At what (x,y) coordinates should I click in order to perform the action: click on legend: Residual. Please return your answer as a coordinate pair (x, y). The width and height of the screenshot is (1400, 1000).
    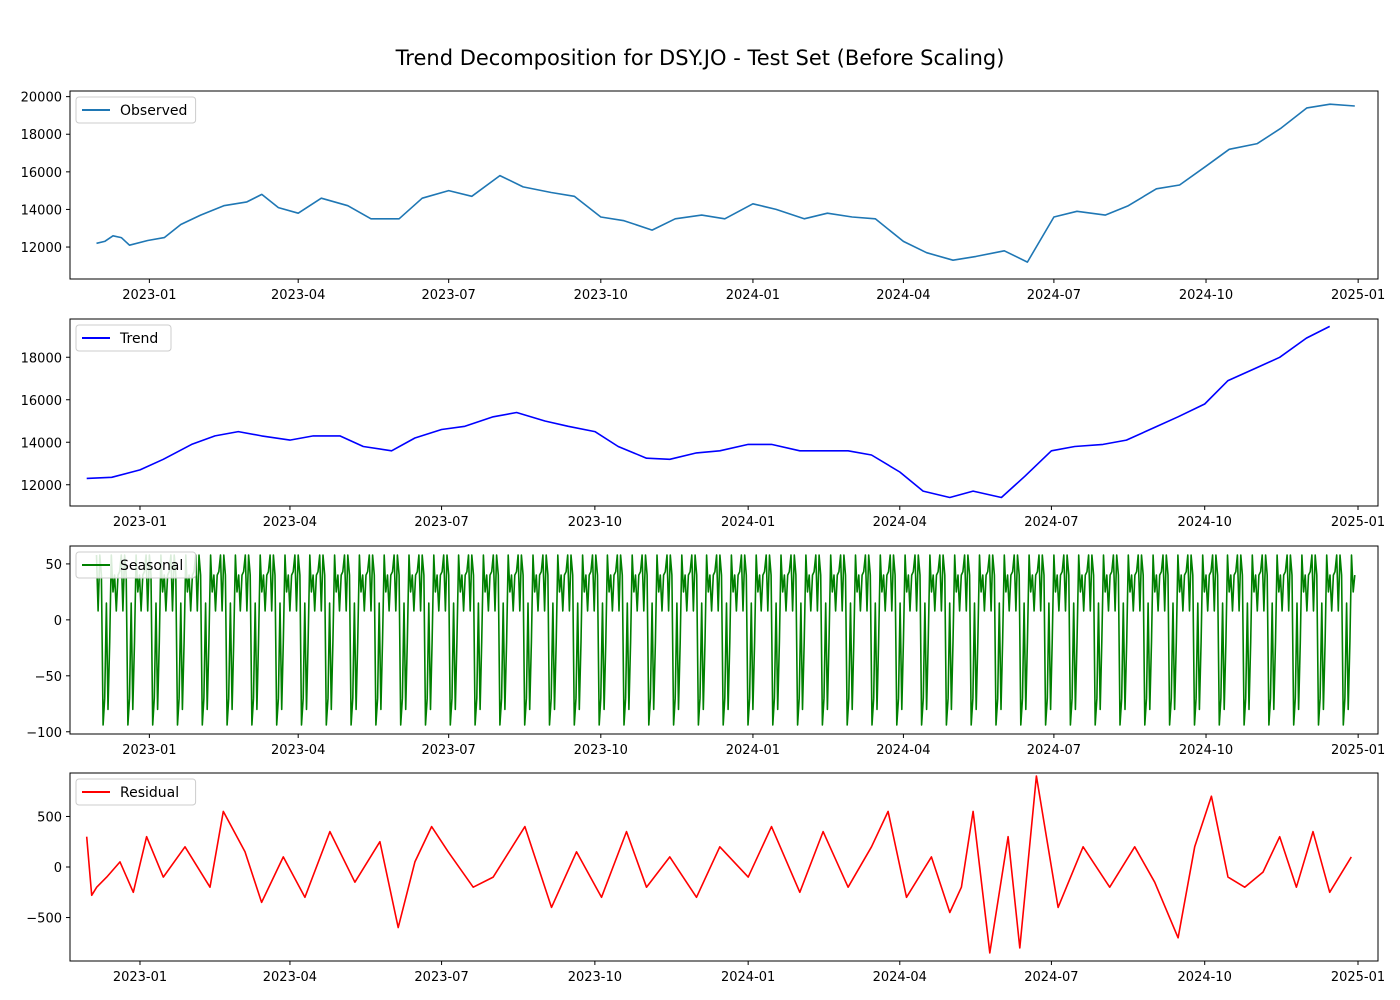
    Looking at the image, I should click on (136, 792).